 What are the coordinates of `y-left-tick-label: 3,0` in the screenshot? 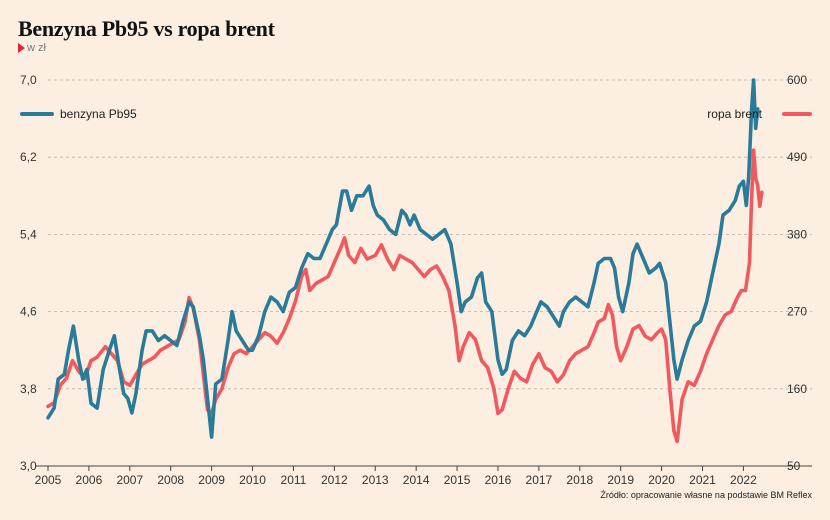 It's located at (28, 466).